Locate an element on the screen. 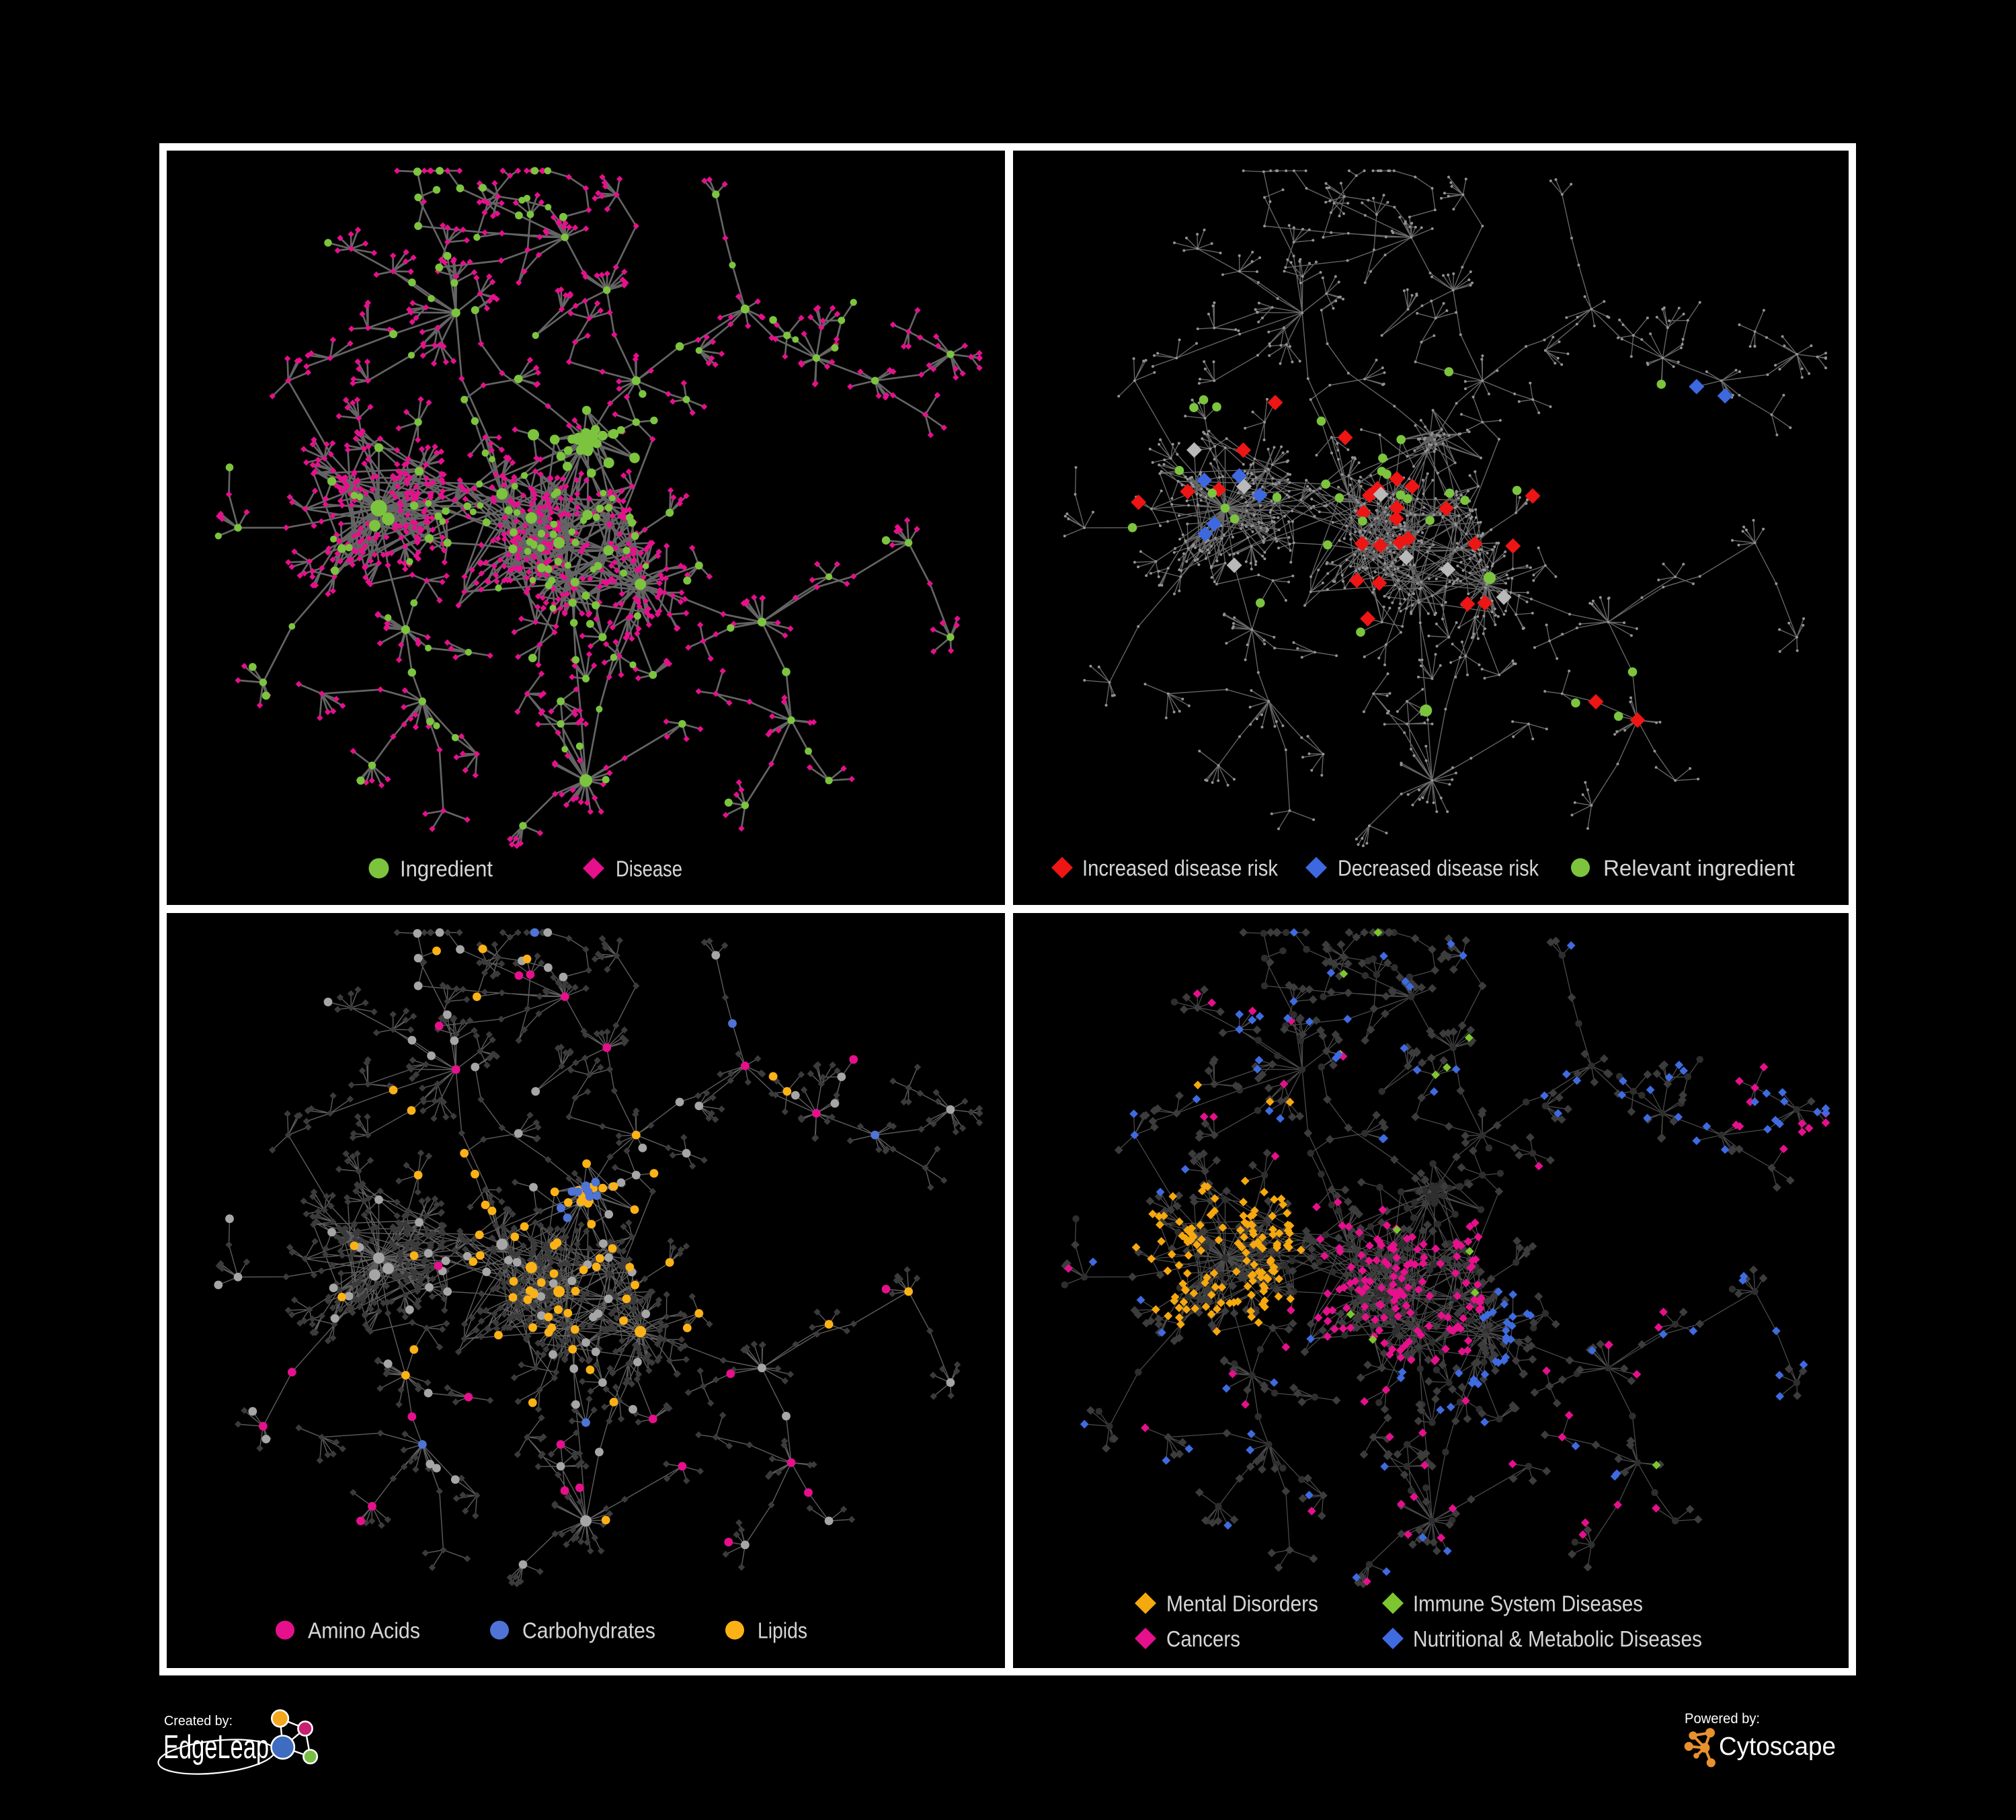 This screenshot has width=2016, height=1820. svg-text: Carbohydrates is located at coordinates (588, 1630).